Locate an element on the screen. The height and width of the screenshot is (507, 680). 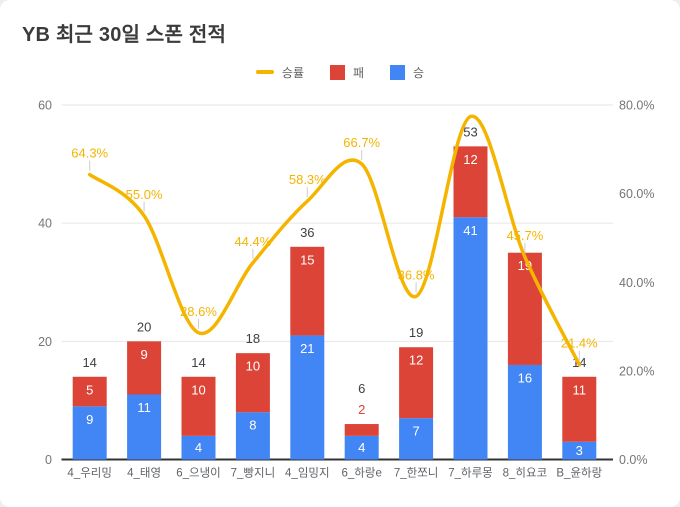
y-right-tick-label: 40.0% is located at coordinates (636, 283).